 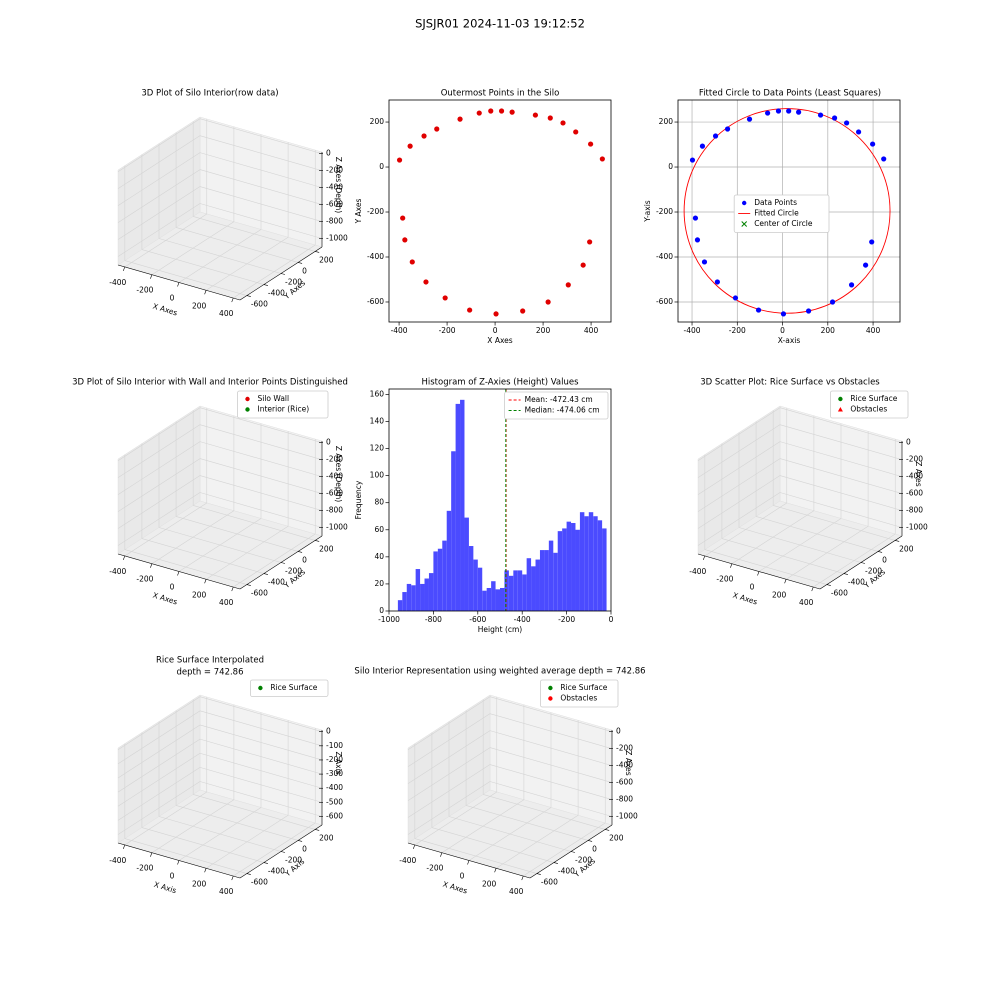 I want to click on legend-label: Data Points, so click(x=775, y=202).